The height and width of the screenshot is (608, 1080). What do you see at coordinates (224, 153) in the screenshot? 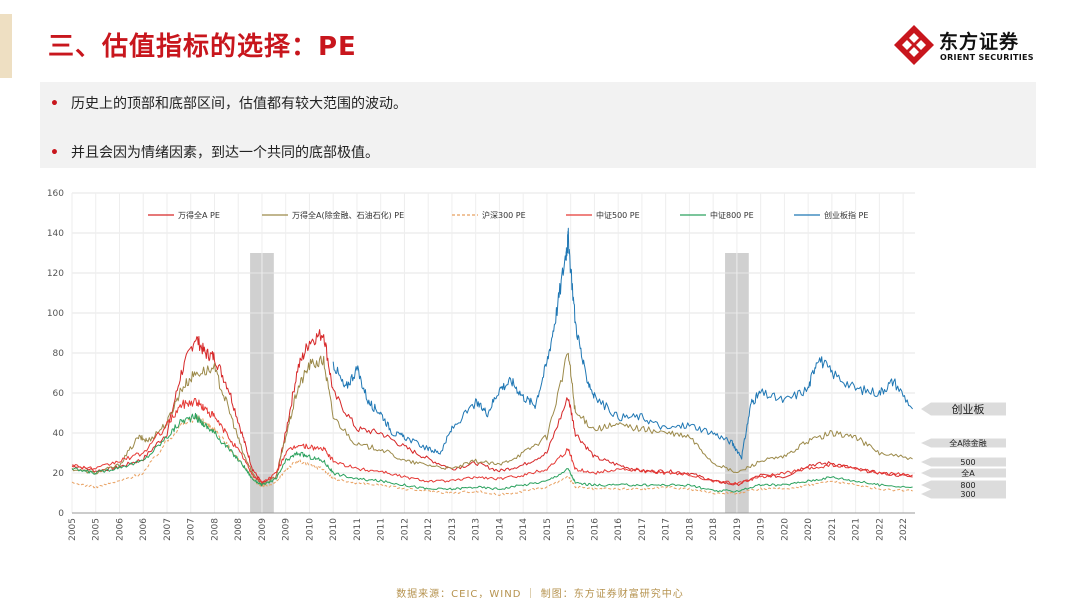
I see `bullet-text: 并且会因为情绪因素，到达一个共同的底部极值。` at bounding box center [224, 153].